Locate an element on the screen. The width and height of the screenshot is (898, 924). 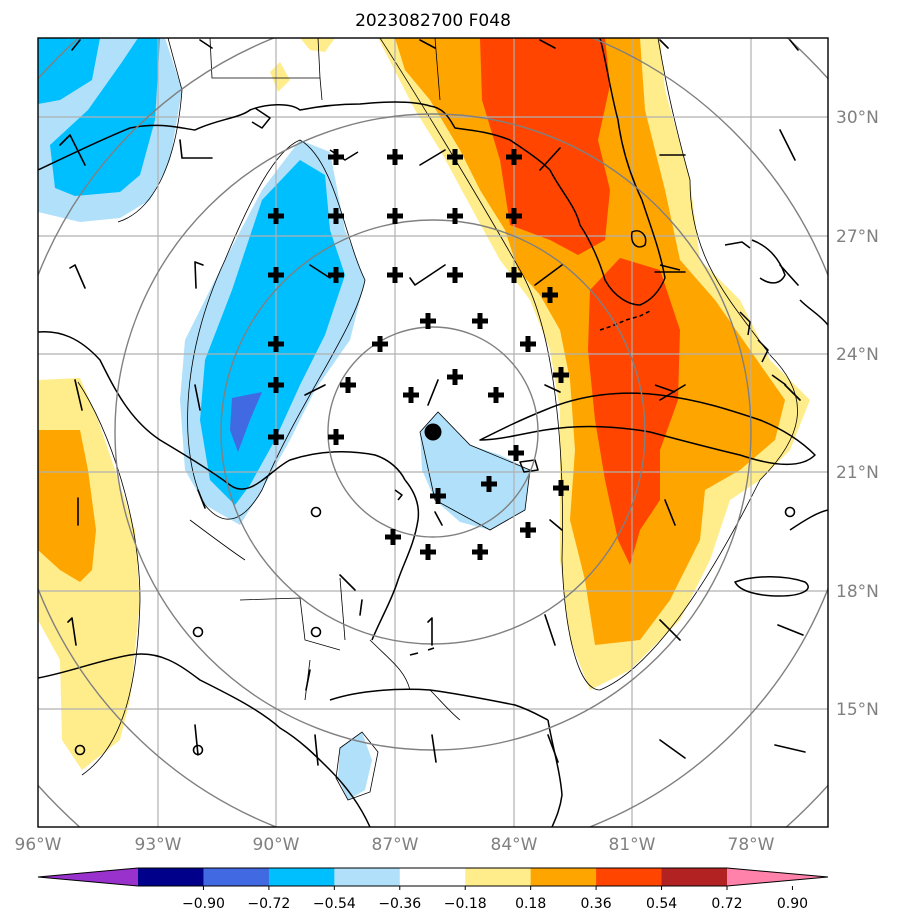
positive-anomaly-east-core-north is located at coordinates (545, 146).